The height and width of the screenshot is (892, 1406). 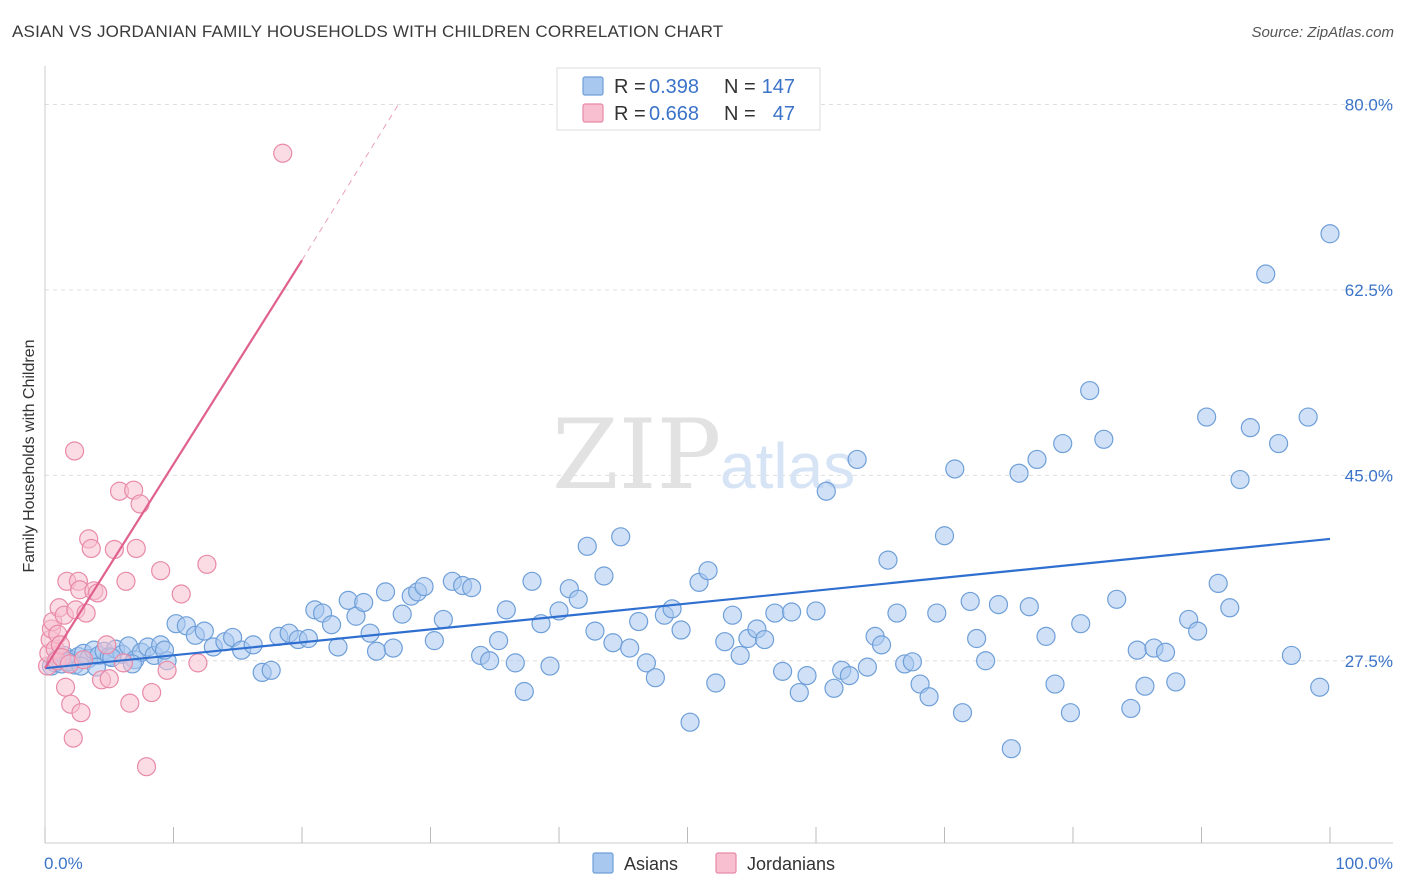 I want to click on y-tick-labels: 27.5% 45.0% 62.5% 80.0%, so click(x=1369, y=382).